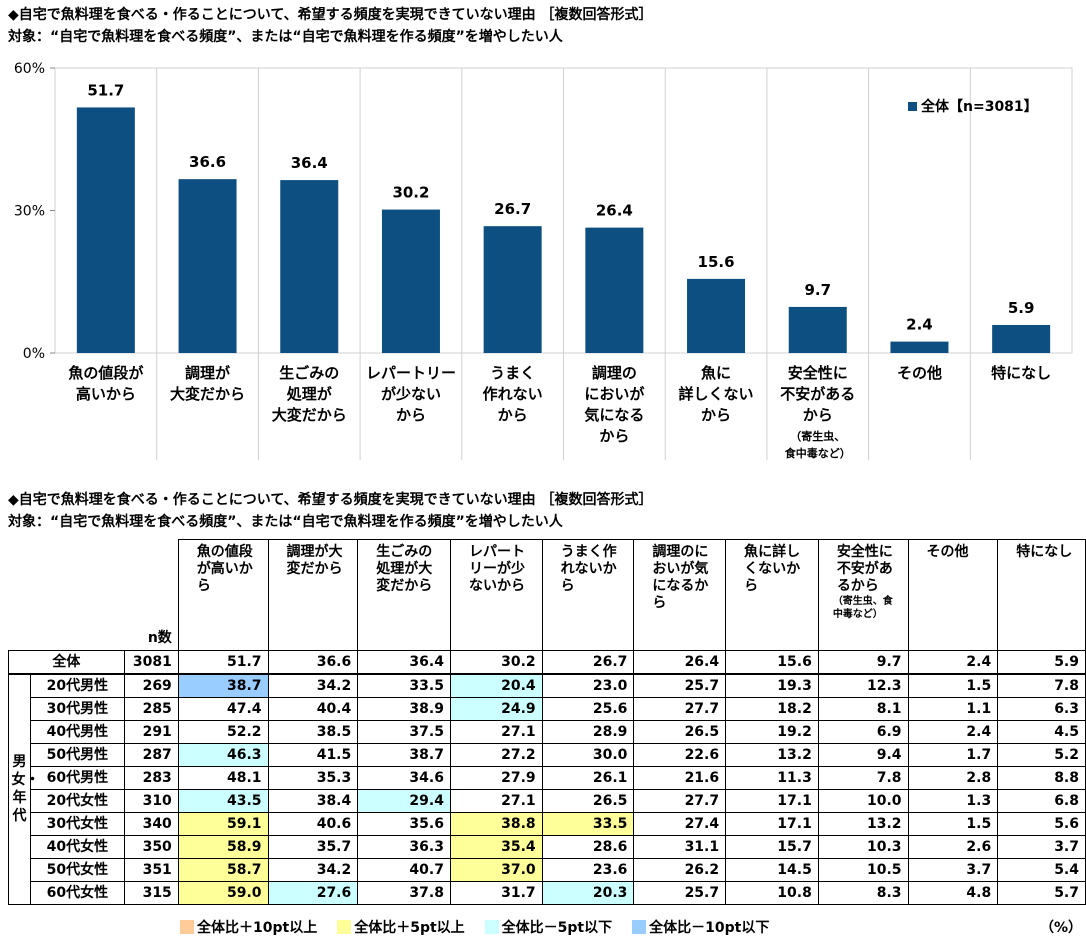 The height and width of the screenshot is (950, 1086). I want to click on legend-label: 全体比－10pt以下, so click(709, 928).